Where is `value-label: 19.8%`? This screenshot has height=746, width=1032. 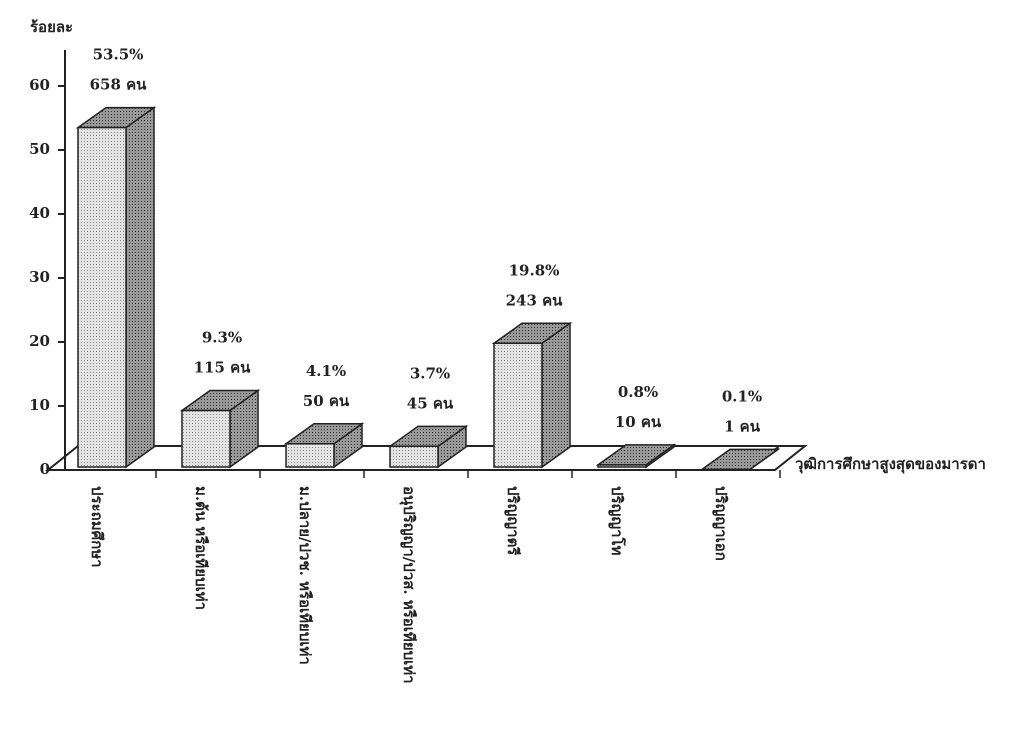 value-label: 19.8% is located at coordinates (534, 270).